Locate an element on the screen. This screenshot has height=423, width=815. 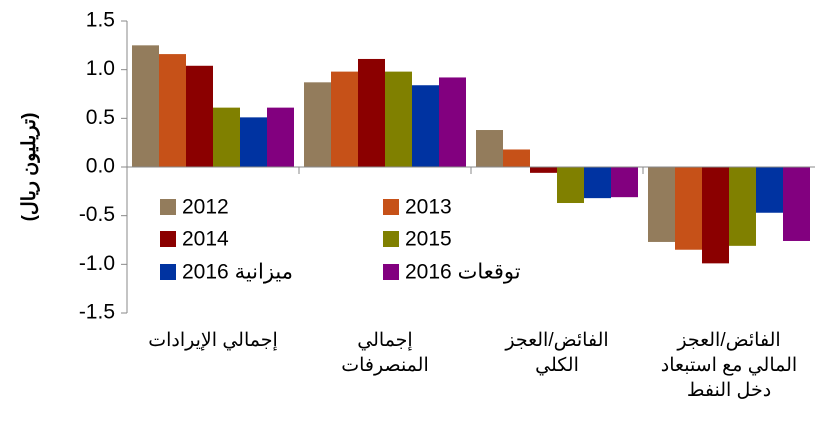
y-tick-label: -1.0 is located at coordinates (97, 263).